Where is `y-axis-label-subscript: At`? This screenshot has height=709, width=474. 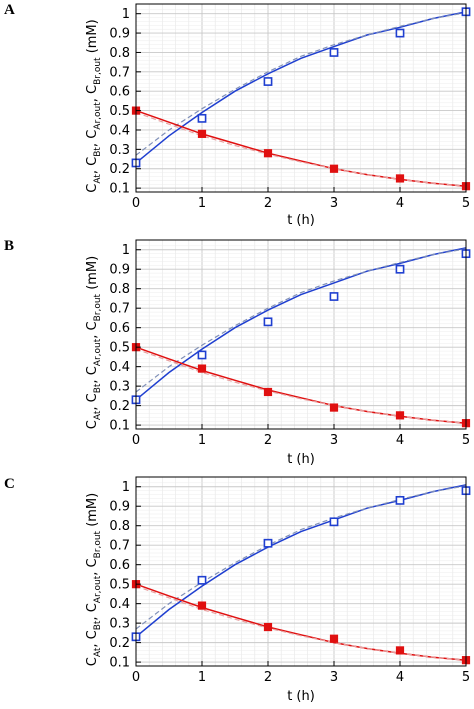
y-axis-label-subscript: At is located at coordinates (98, 652).